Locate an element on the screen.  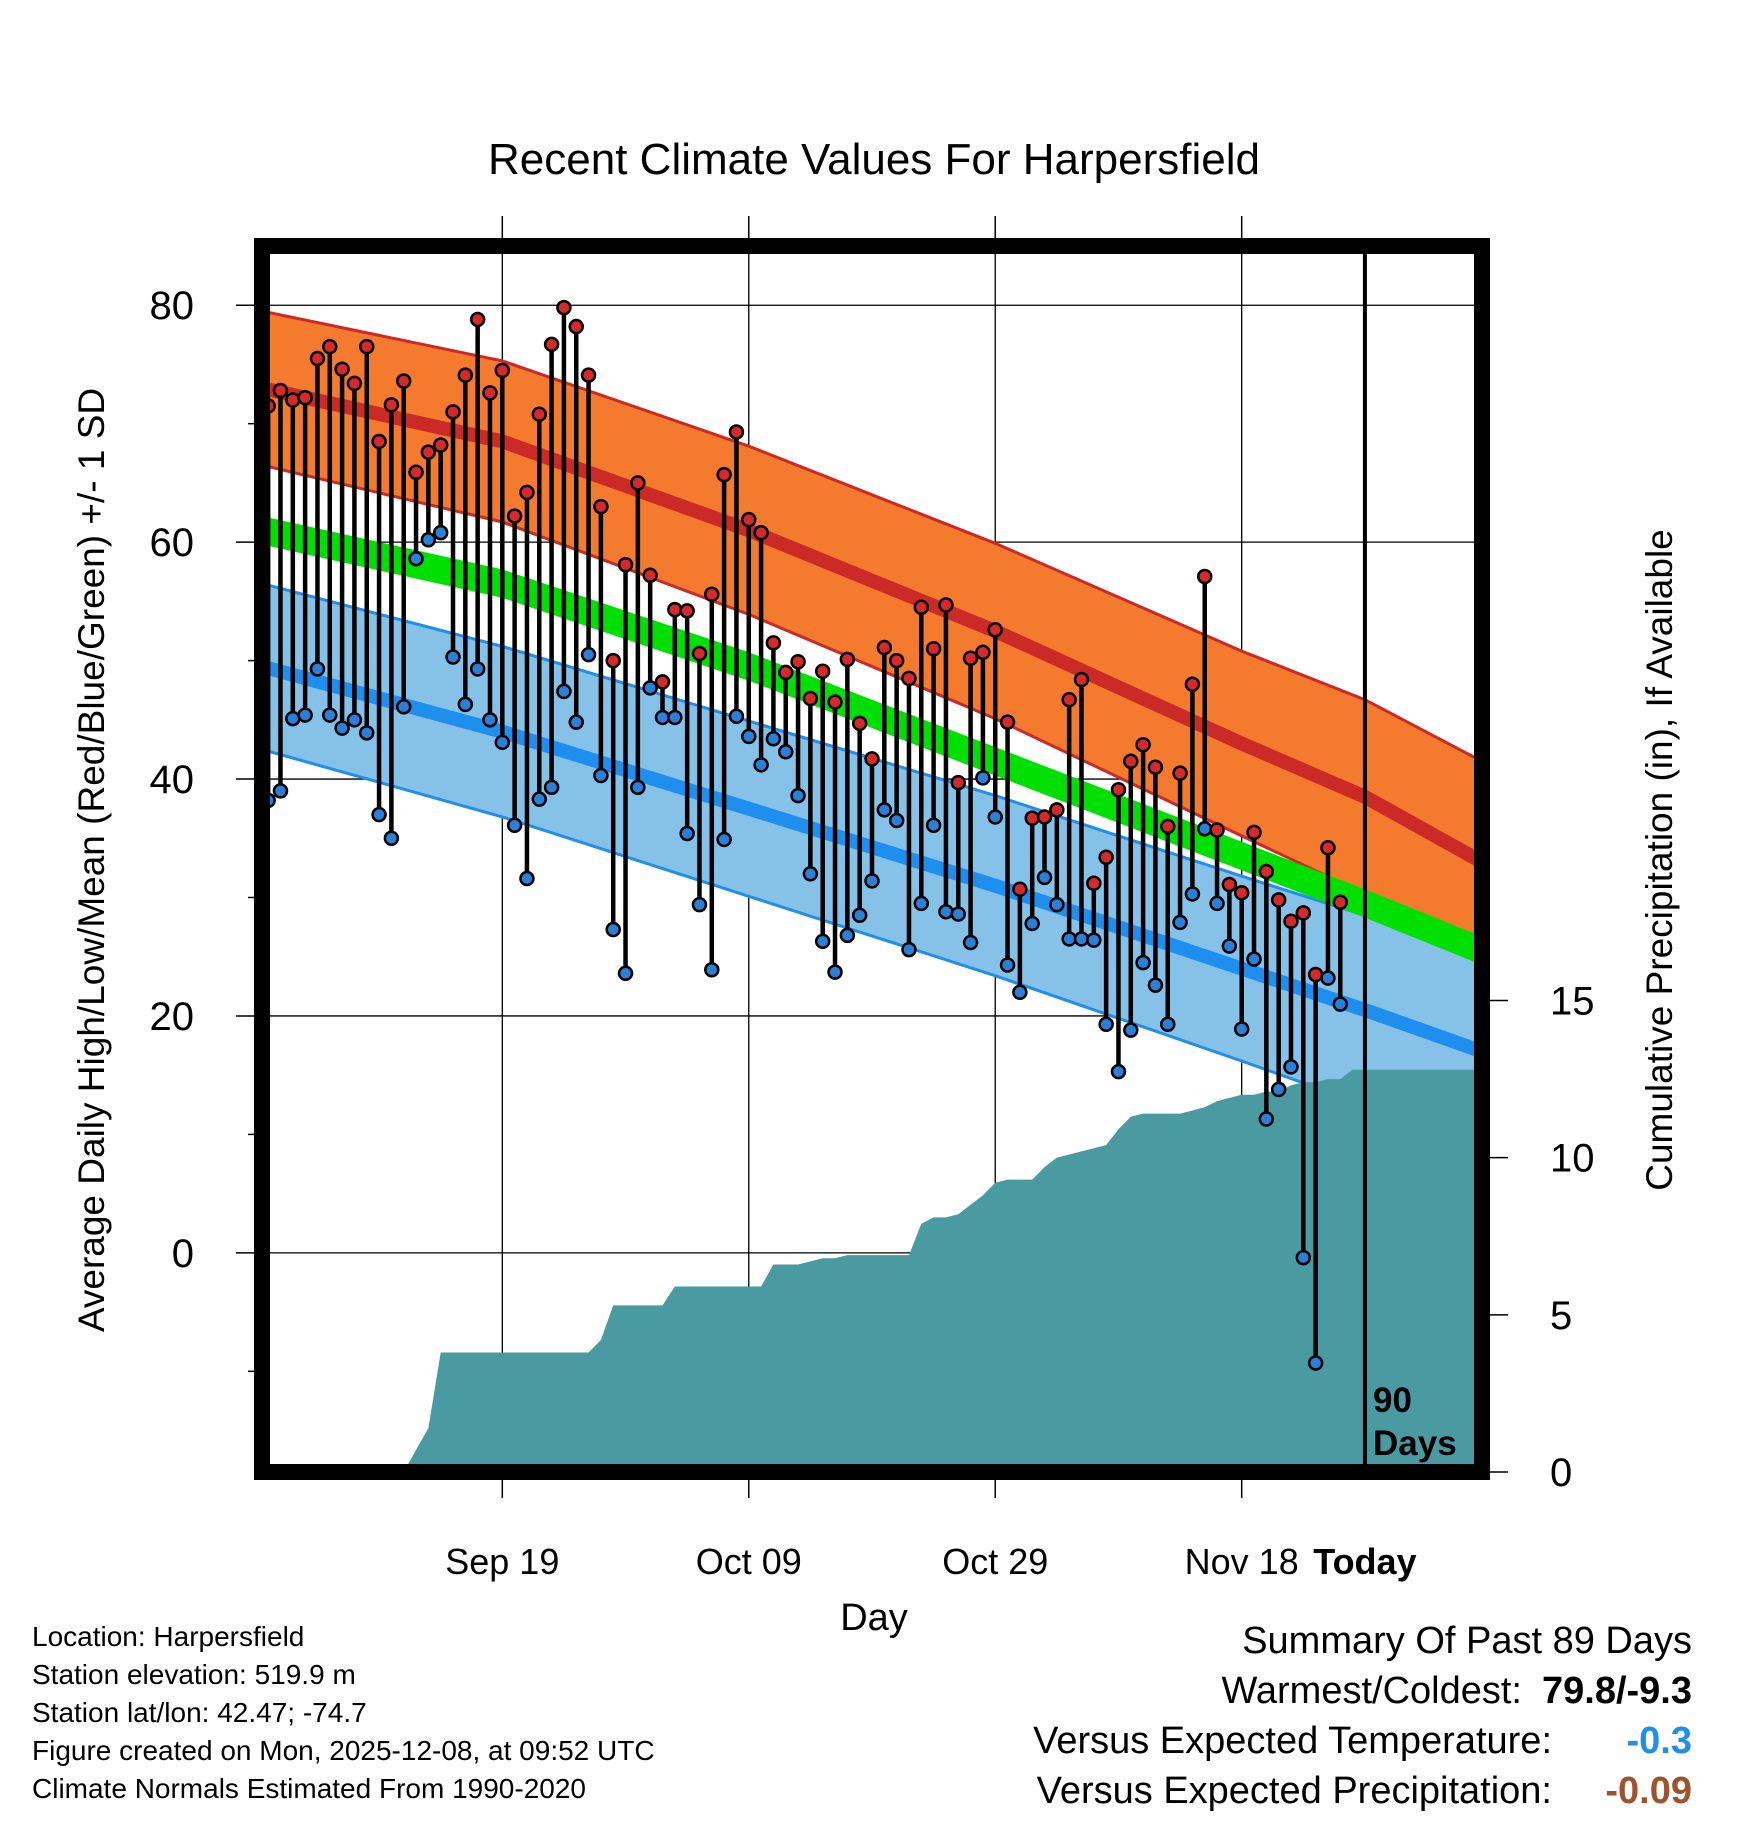
temp-anomaly-value: -0.3 is located at coordinates (1659, 1741).